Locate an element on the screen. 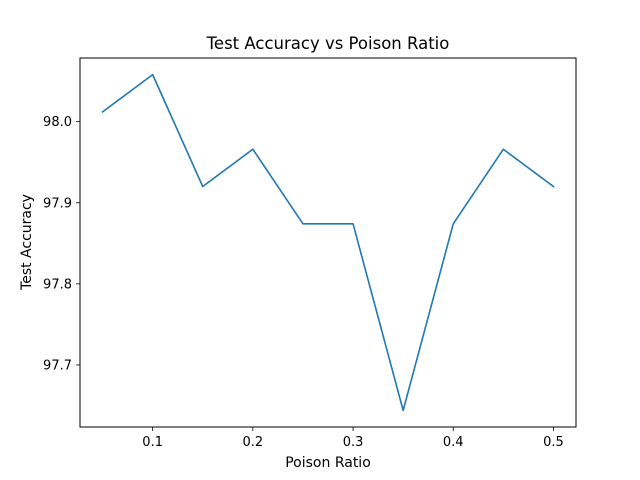  x-tick-label: 0.2 is located at coordinates (253, 442).